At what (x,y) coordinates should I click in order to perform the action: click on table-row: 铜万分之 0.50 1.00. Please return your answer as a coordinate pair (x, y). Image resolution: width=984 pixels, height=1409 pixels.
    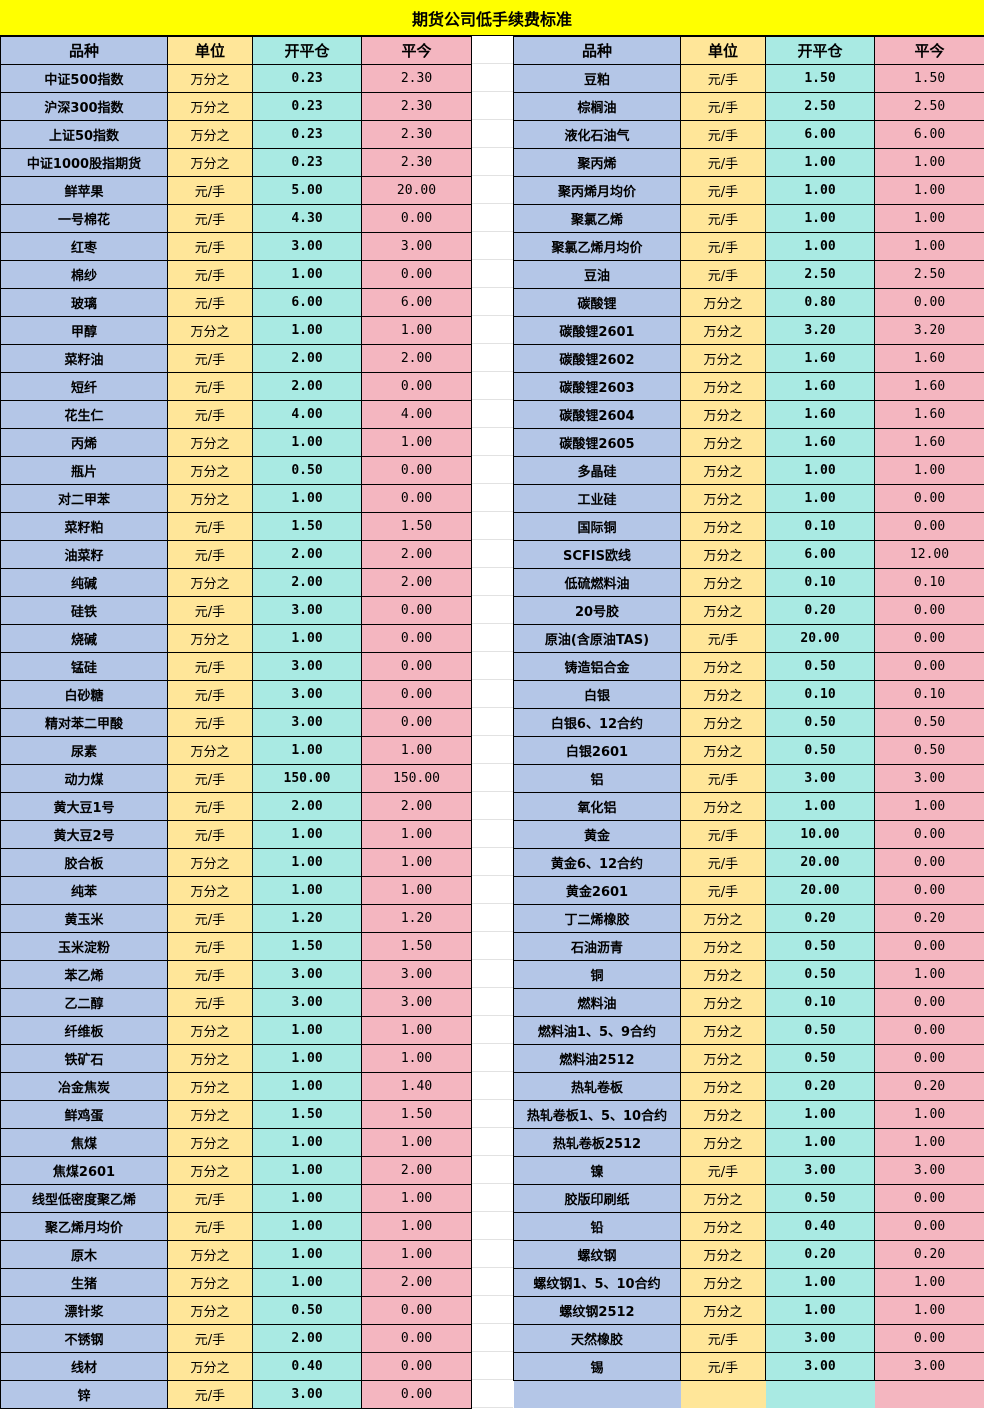
    Looking at the image, I should click on (748, 974).